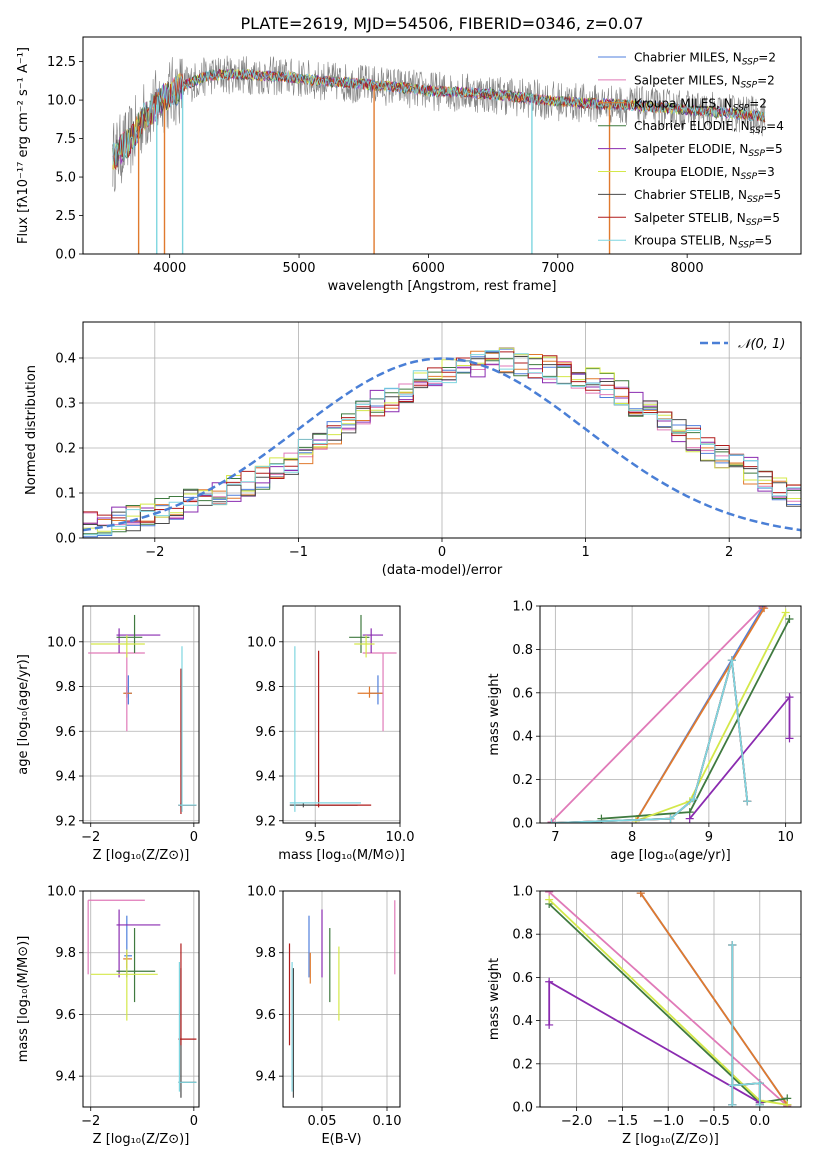  Describe the element at coordinates (341, 1139) in the screenshot. I see `mass_vs_ebv-xlabel: E(B-V)` at that location.